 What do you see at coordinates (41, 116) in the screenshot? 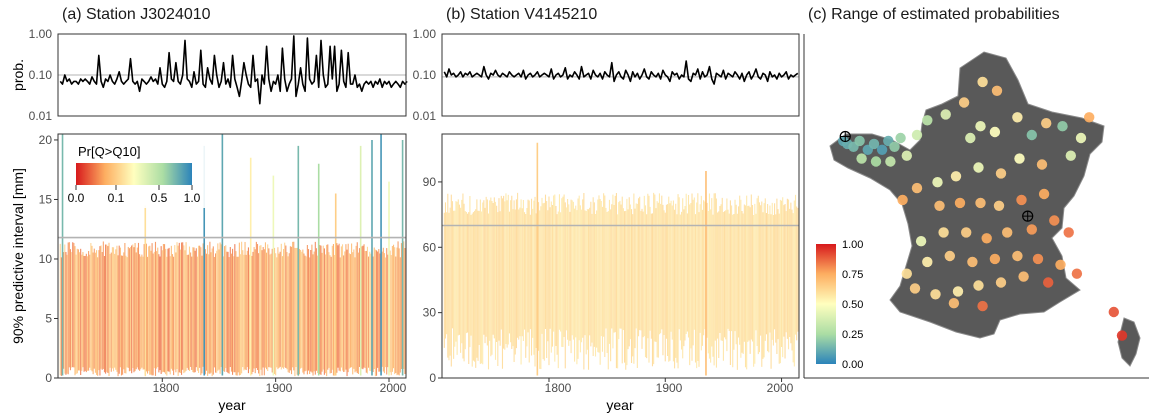
I see `prob-tick-a-3: 0.01` at bounding box center [41, 116].